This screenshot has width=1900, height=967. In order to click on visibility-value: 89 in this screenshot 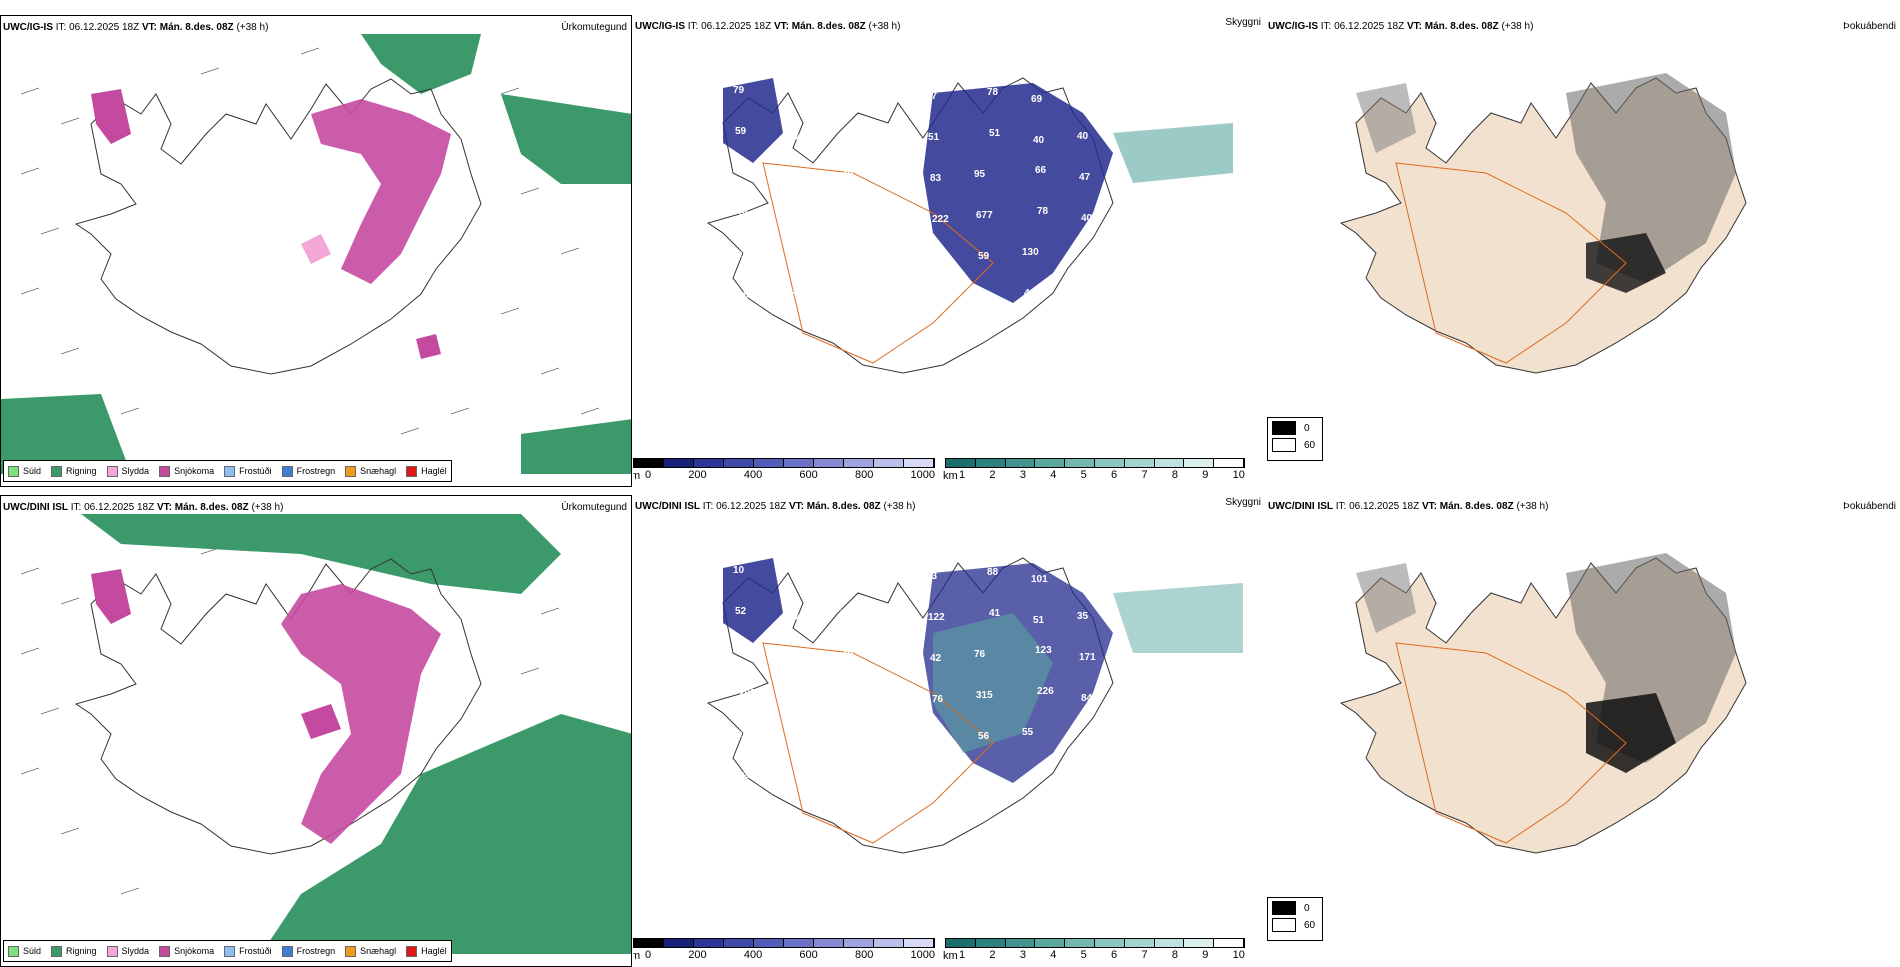, I will do `click(894, 692)`.